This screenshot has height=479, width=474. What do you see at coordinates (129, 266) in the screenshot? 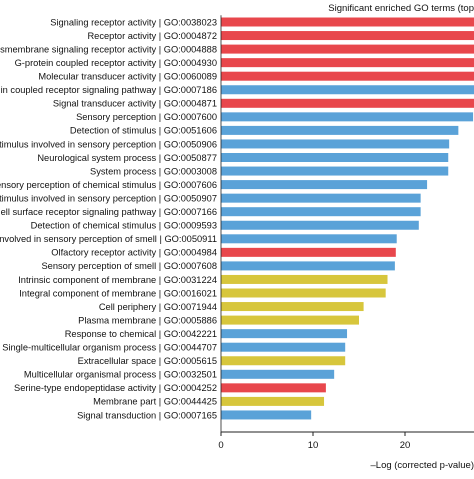
I see `category-label-19: Sensory perception of smell | GO:0007608` at bounding box center [129, 266].